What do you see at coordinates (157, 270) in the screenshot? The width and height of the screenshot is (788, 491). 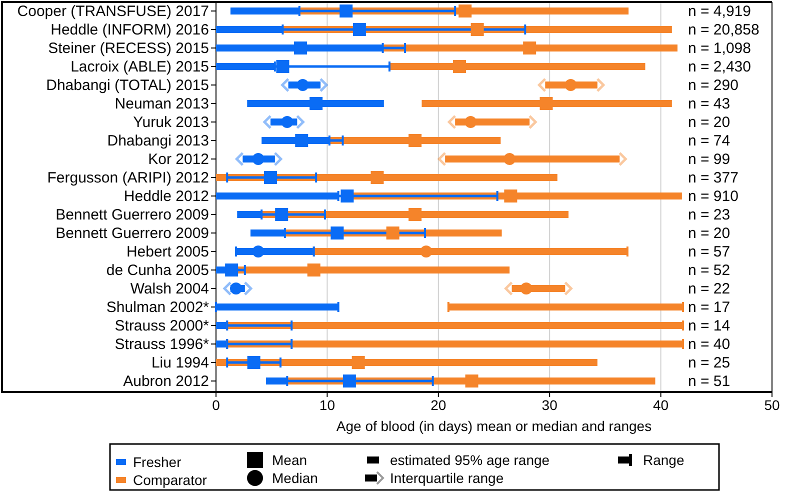 I see `y-tick-label: de Cunha 2005` at bounding box center [157, 270].